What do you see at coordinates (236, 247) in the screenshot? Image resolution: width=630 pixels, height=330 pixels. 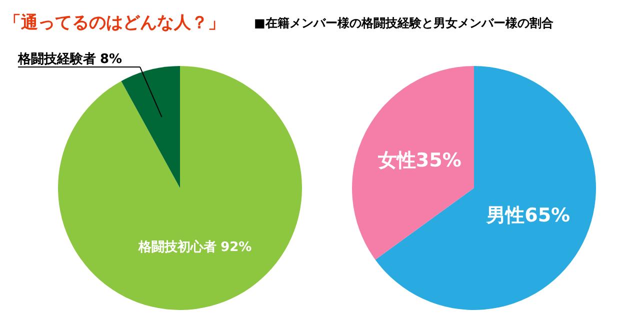 I see `data-label: 92%` at bounding box center [236, 247].